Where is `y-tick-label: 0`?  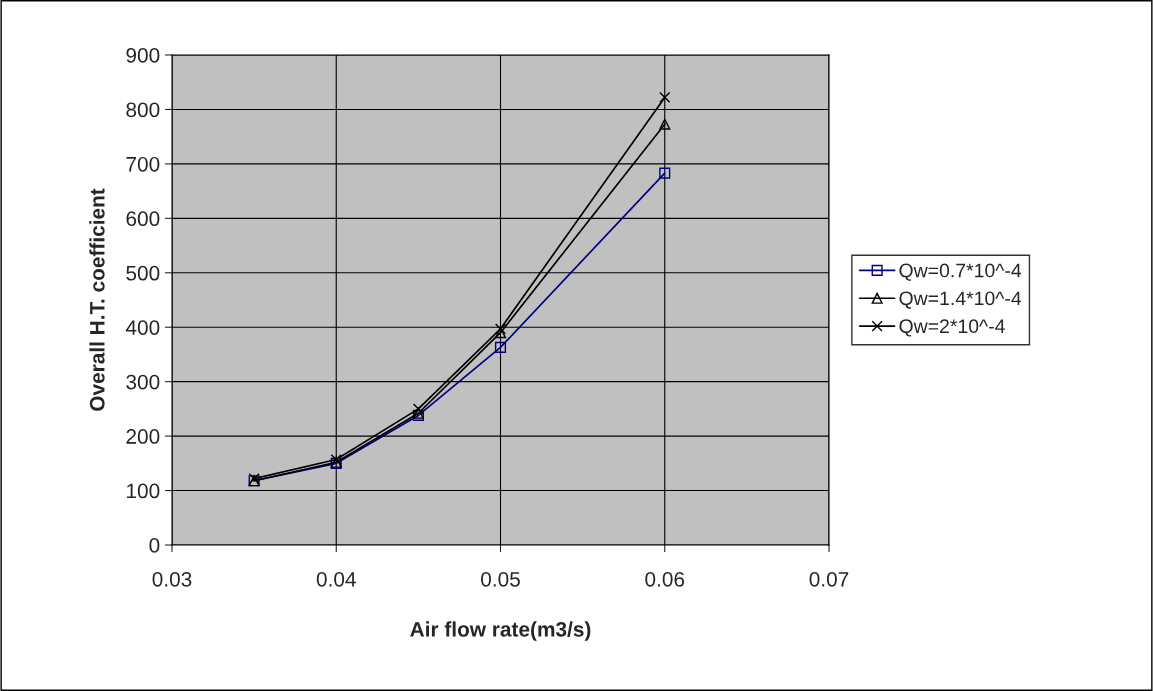 y-tick-label: 0 is located at coordinates (154, 545).